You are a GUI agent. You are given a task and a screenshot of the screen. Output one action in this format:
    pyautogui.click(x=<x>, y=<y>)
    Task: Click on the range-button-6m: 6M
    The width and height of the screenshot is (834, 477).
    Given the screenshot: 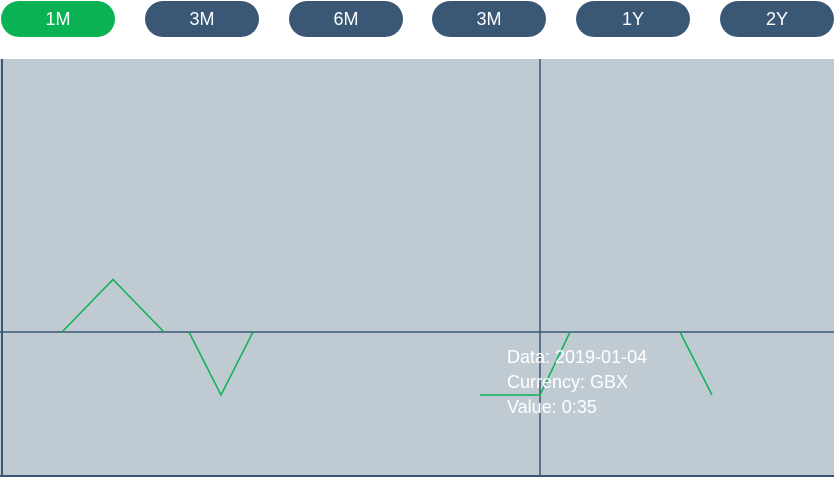 What is the action you would take?
    pyautogui.click(x=346, y=19)
    